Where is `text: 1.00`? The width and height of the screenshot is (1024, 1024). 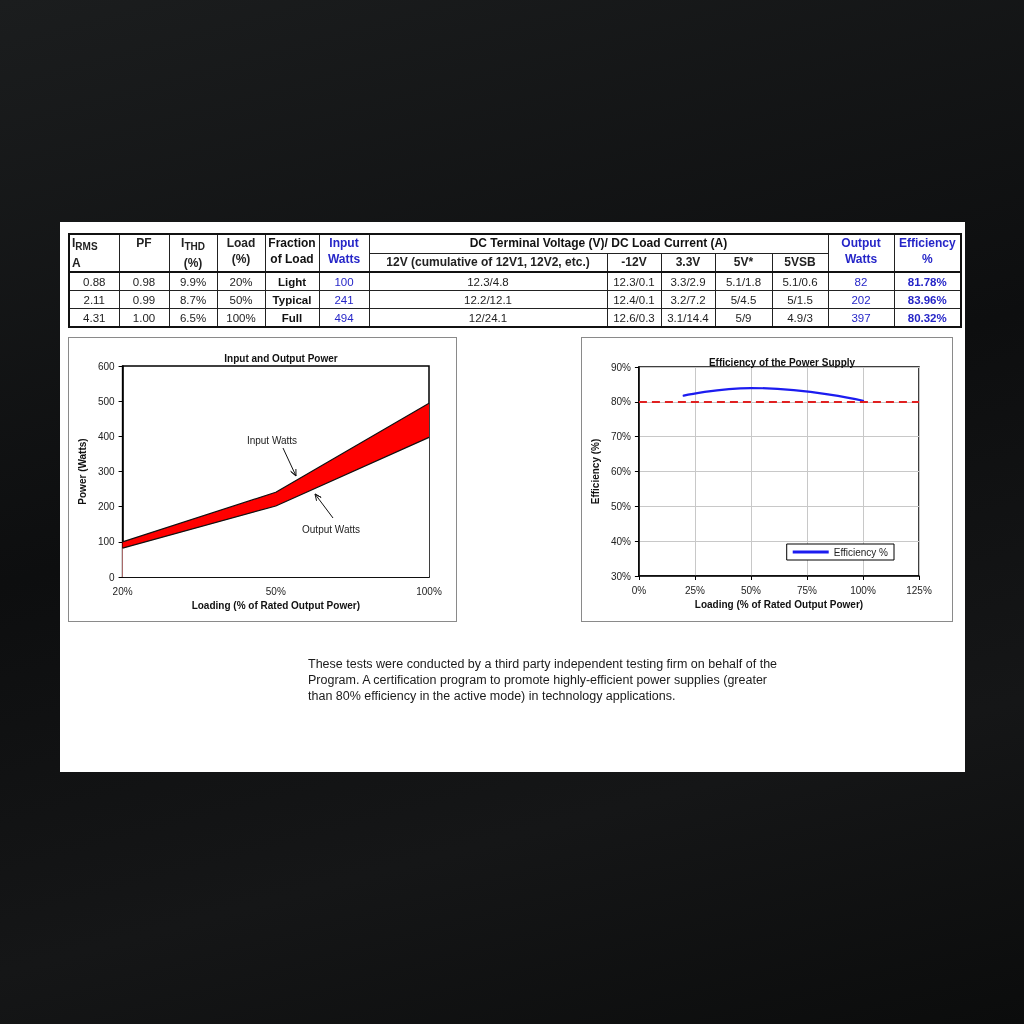 text: 1.00 is located at coordinates (144, 317).